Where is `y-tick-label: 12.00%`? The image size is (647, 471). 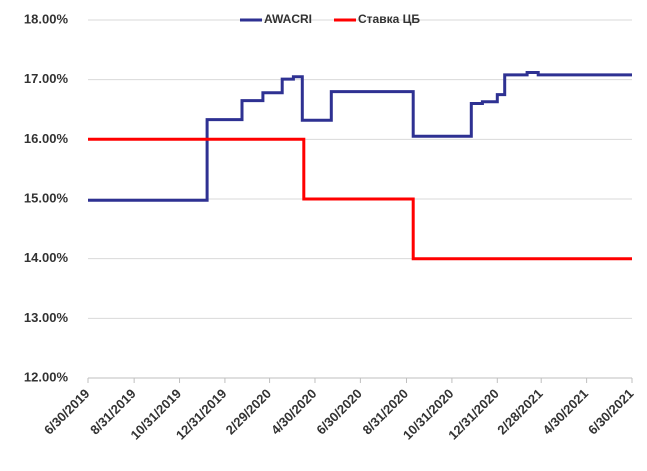
y-tick-label: 12.00% is located at coordinates (46, 376).